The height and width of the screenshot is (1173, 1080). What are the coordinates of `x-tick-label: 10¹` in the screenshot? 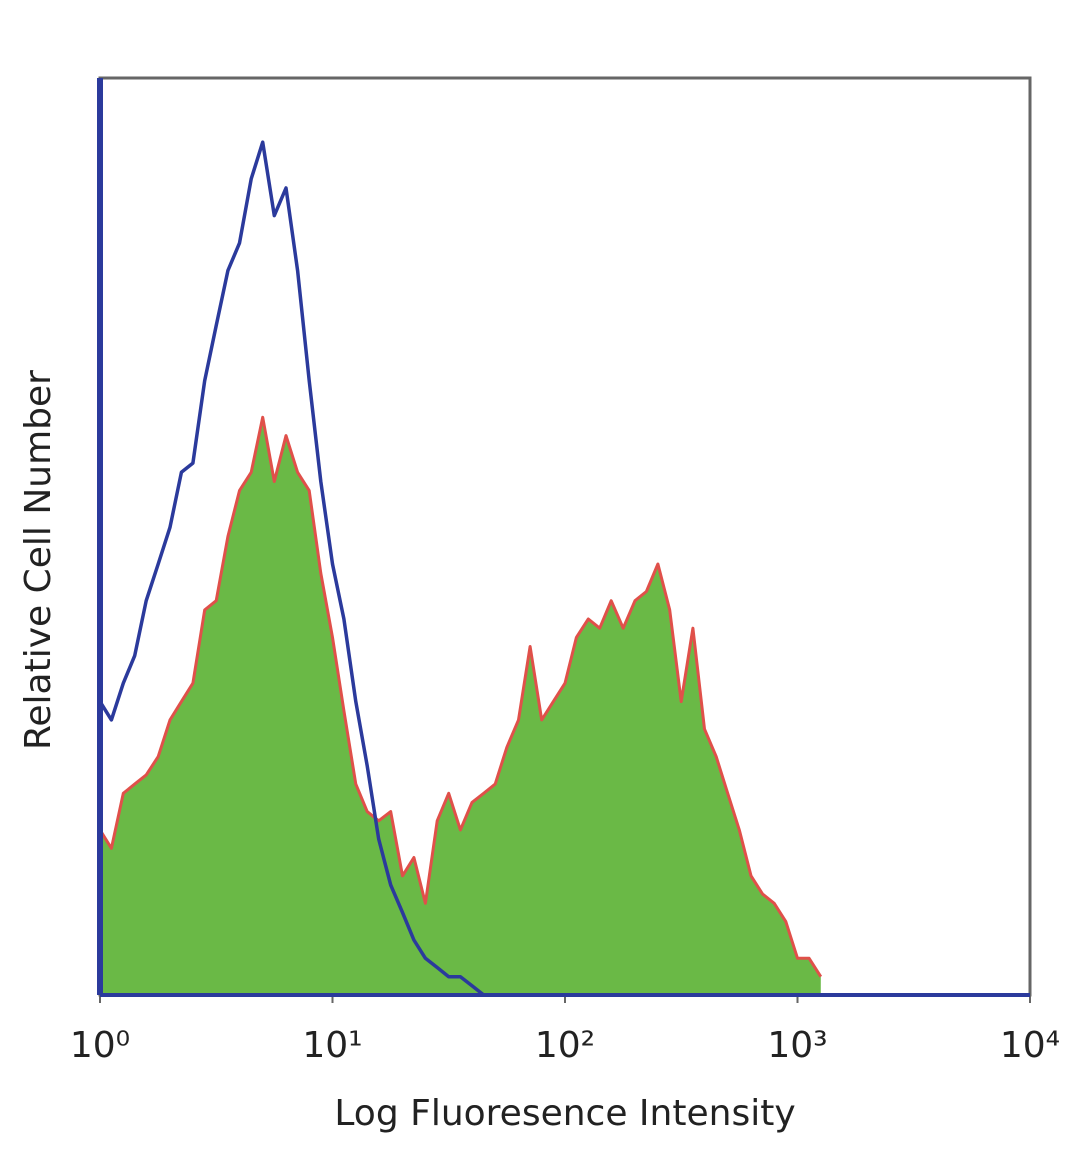 It's located at (332, 1045).